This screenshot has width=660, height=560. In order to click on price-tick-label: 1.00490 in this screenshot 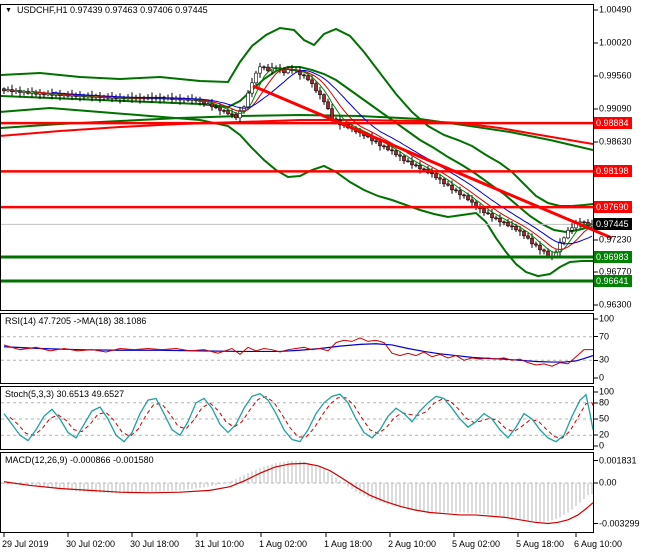, I will do `click(615, 9)`.